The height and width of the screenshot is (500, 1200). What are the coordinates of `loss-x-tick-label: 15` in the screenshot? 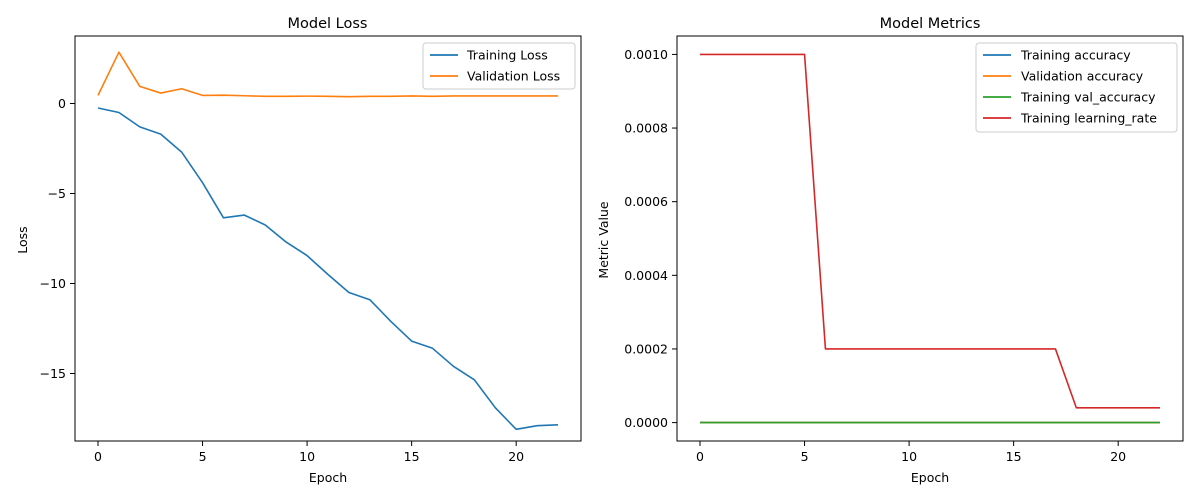 It's located at (412, 456).